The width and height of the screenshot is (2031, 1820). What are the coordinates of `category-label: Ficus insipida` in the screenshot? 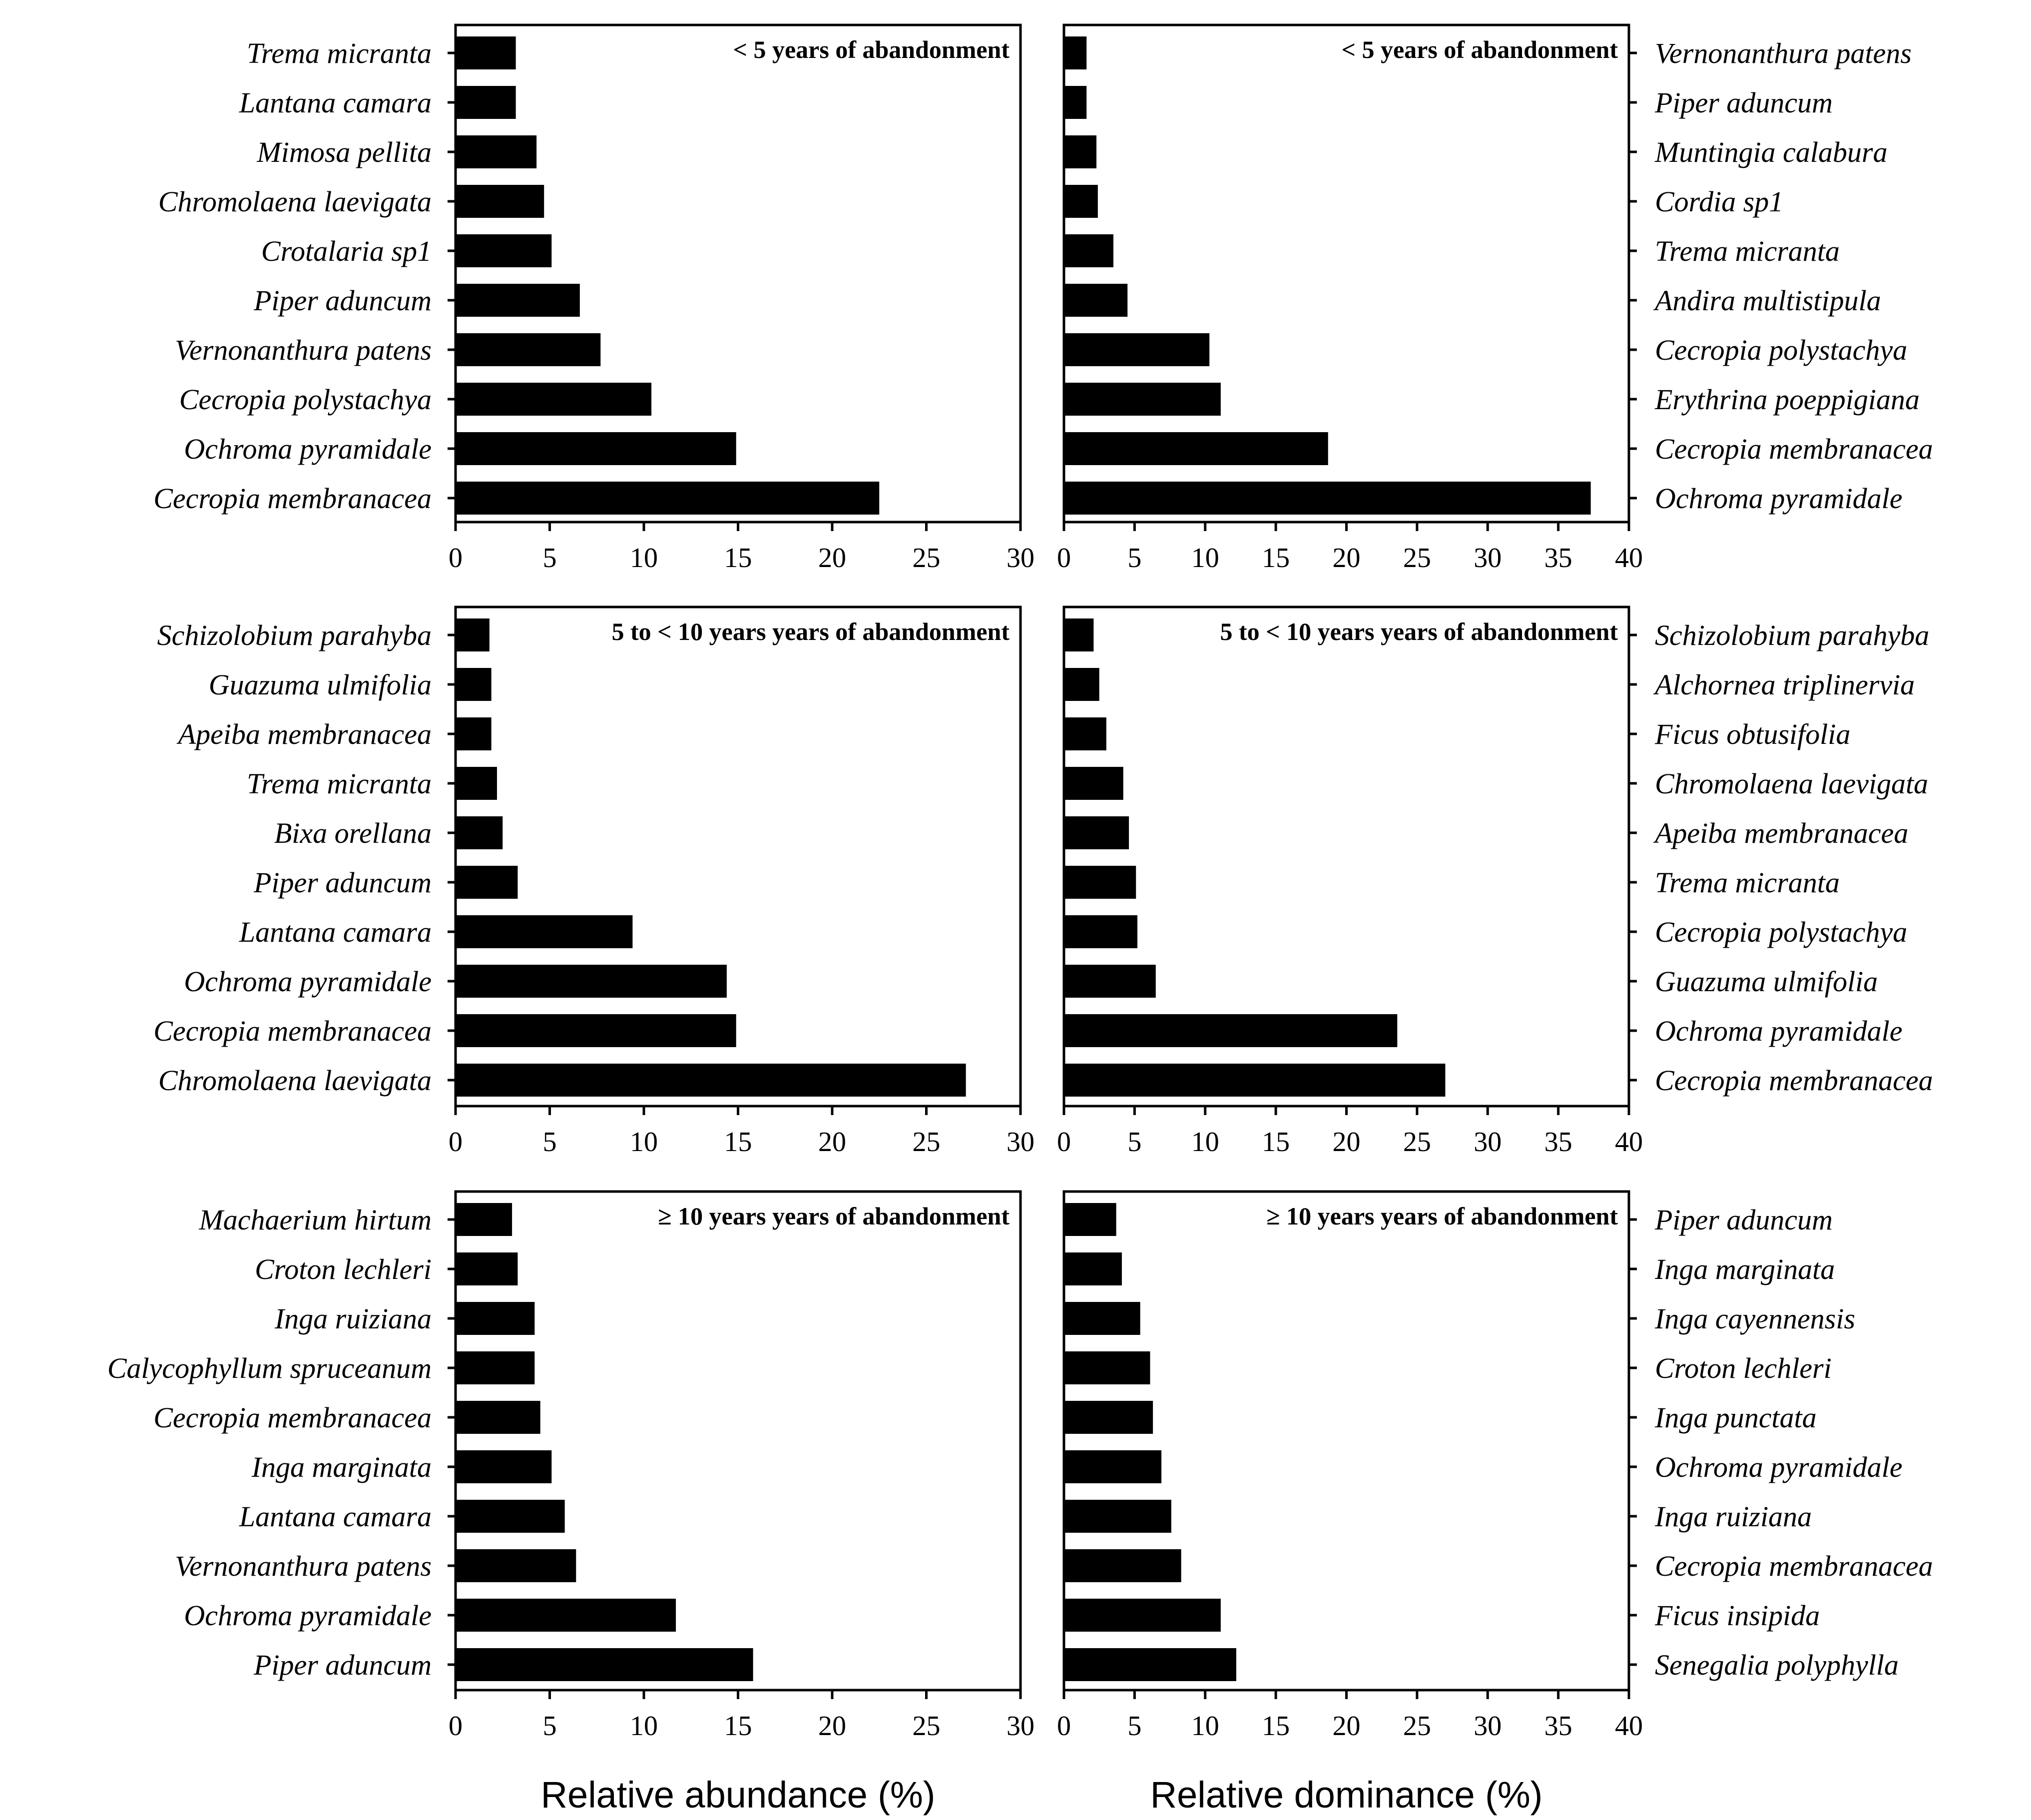 It's located at (1737, 1615).